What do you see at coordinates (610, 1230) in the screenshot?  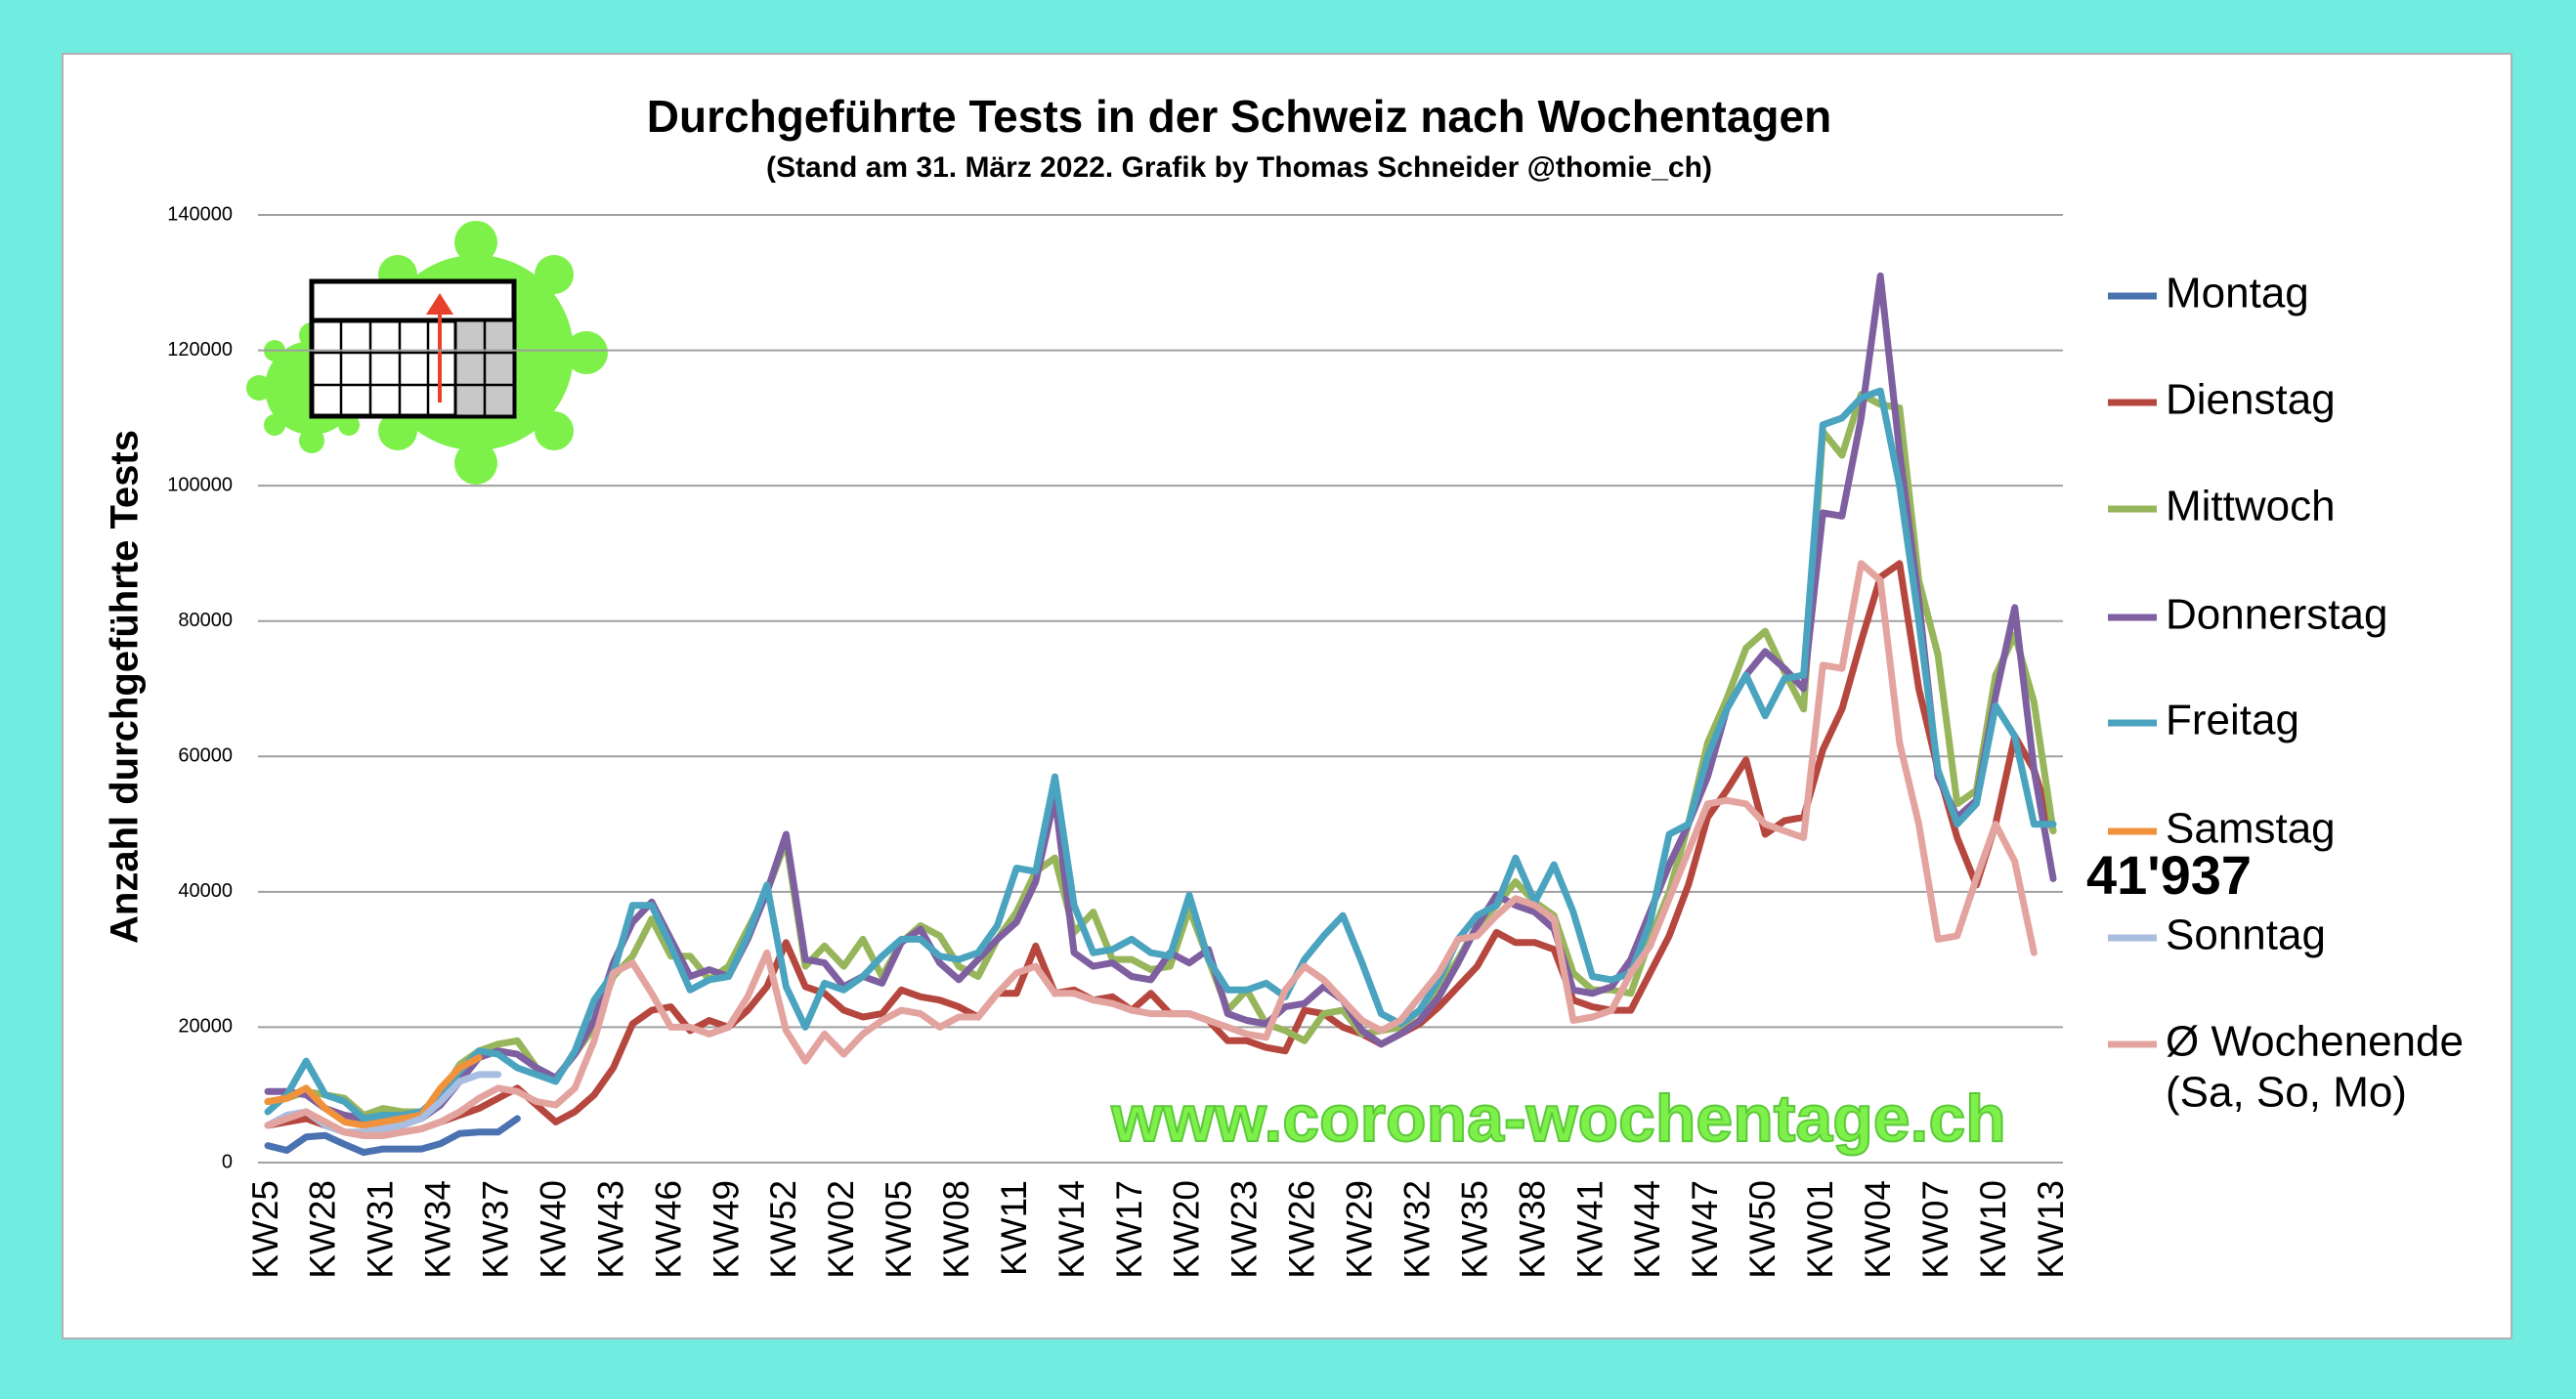 I see `x-tick-label: KW43` at bounding box center [610, 1230].